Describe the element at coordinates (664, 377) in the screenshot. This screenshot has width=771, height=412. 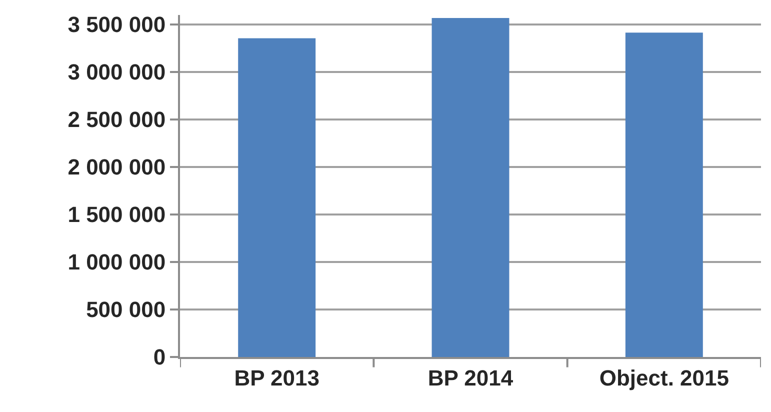
I see `x-tick-label: Object. 2015` at that location.